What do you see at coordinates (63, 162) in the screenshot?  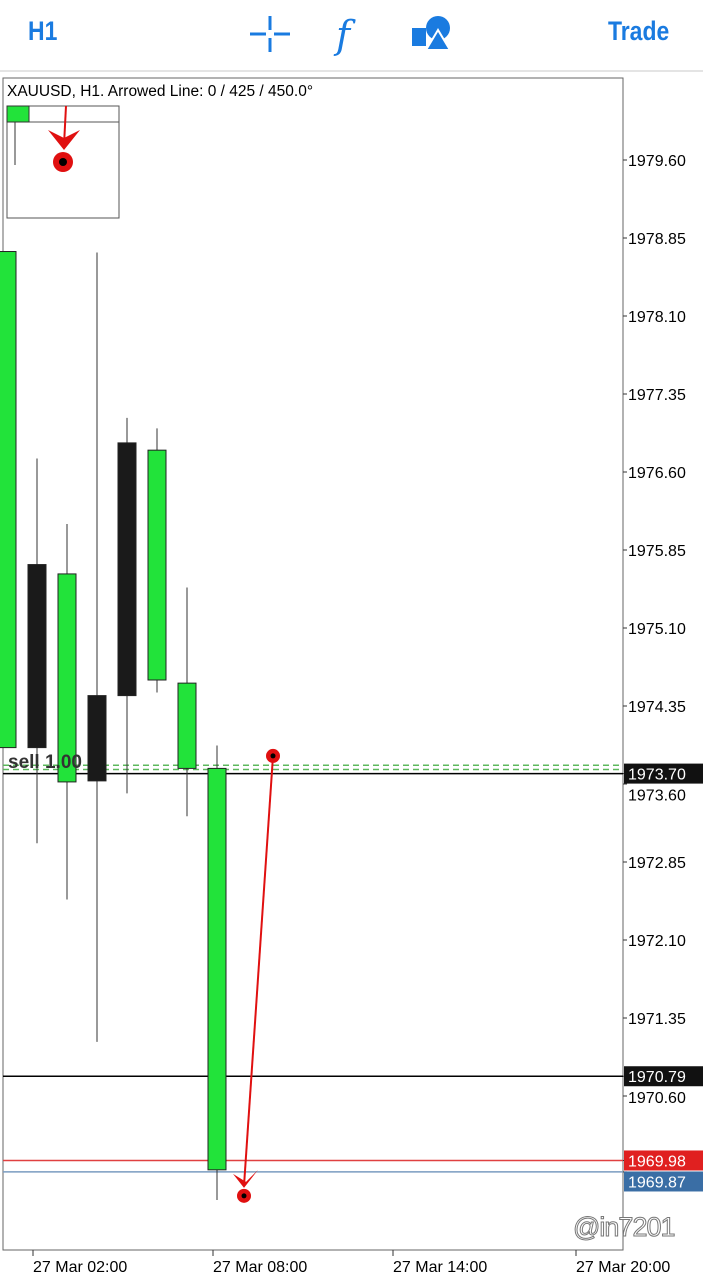 I see `preview-point-center` at bounding box center [63, 162].